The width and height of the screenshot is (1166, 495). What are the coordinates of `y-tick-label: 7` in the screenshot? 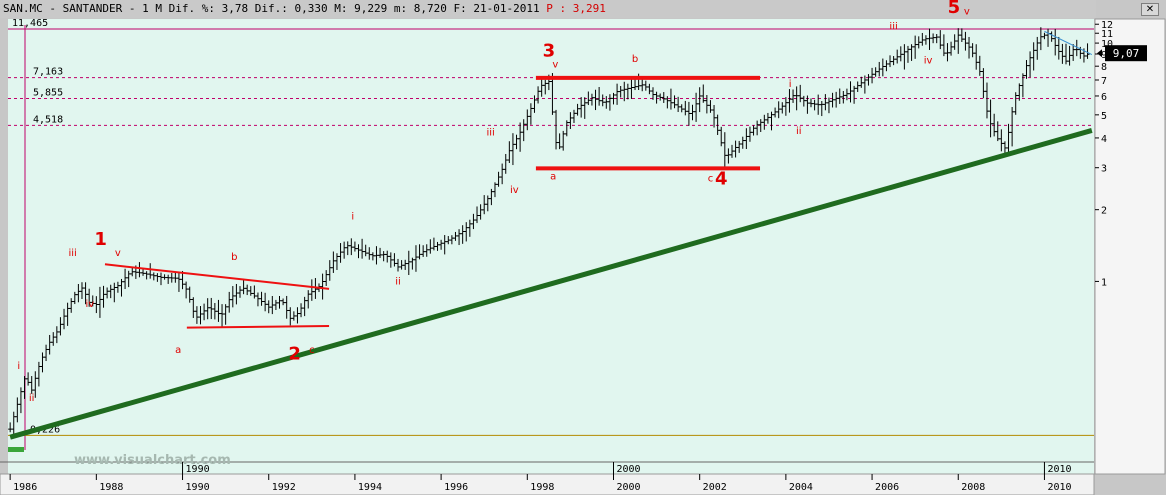 It's located at (1104, 81).